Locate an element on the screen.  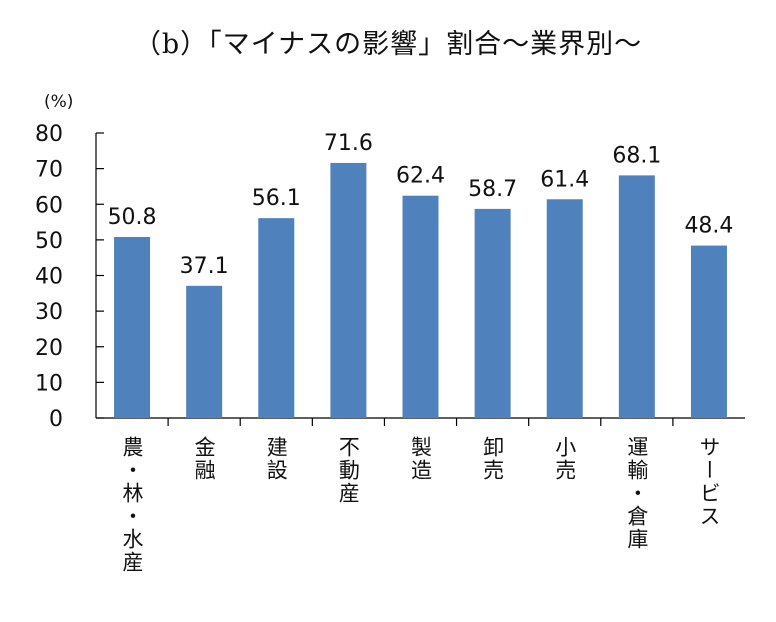
category-label: 卸売 is located at coordinates (492, 459).